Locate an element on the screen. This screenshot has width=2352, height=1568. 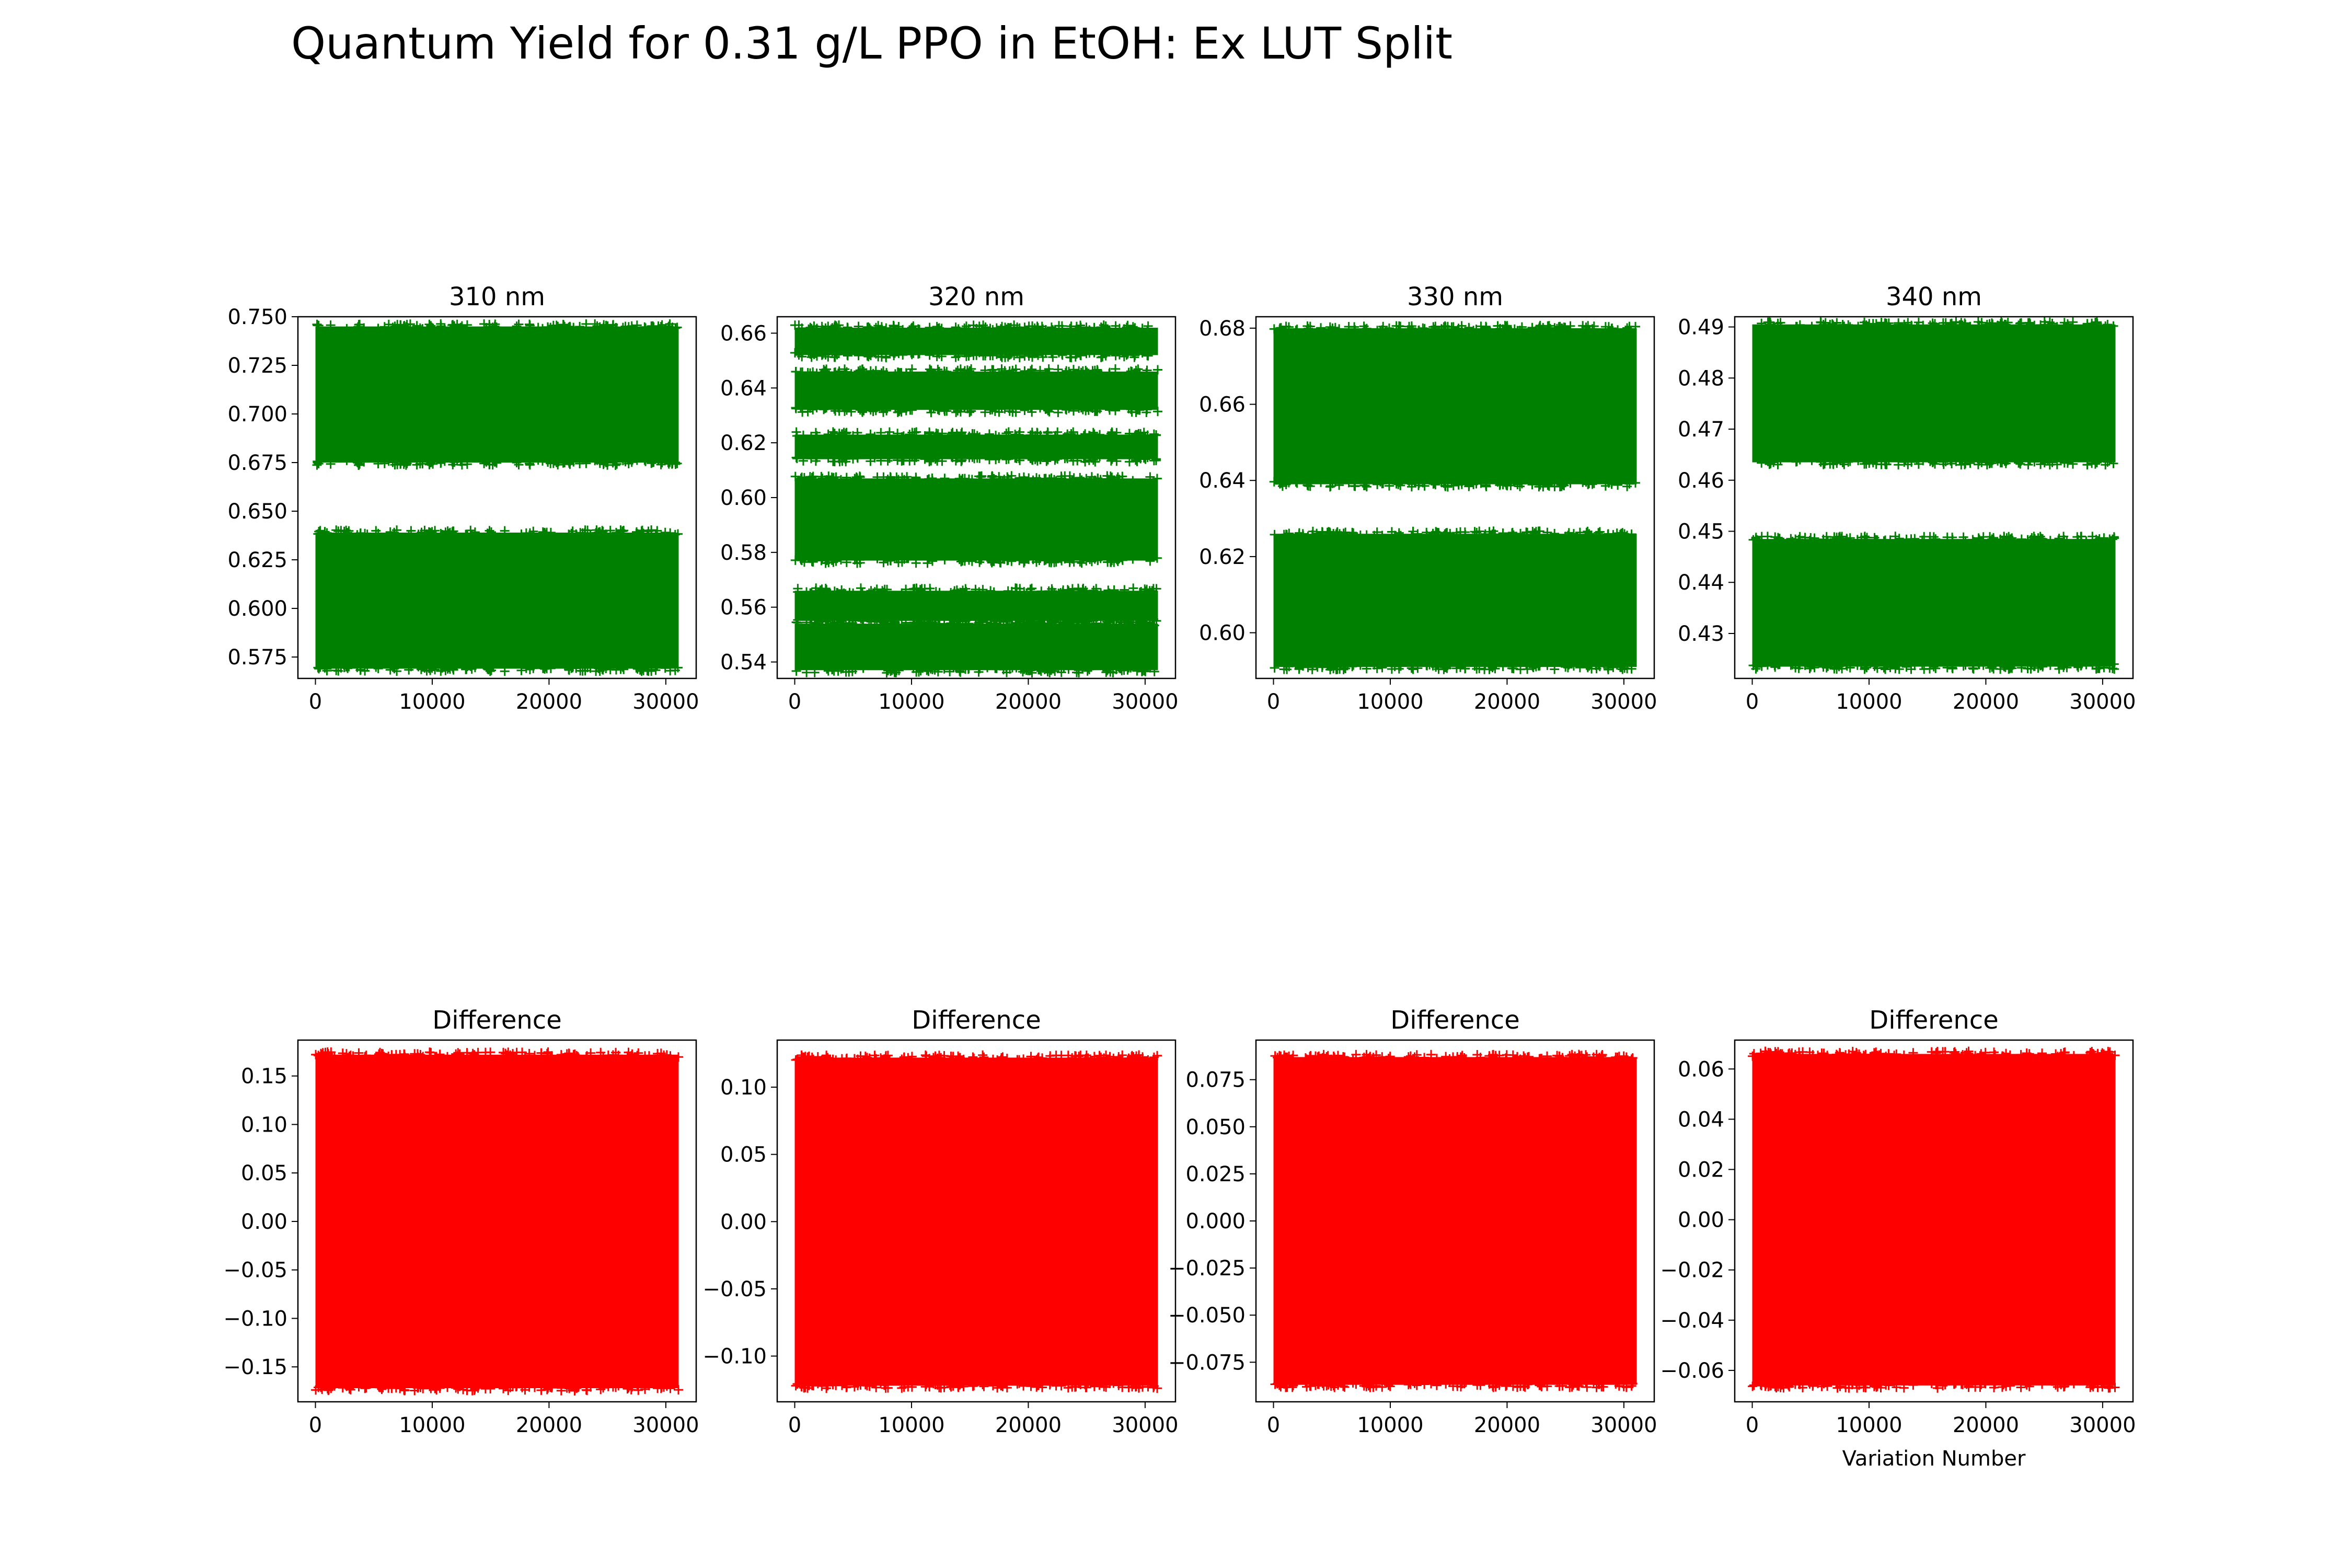
y-tick-label: 0.625 is located at coordinates (257, 560).